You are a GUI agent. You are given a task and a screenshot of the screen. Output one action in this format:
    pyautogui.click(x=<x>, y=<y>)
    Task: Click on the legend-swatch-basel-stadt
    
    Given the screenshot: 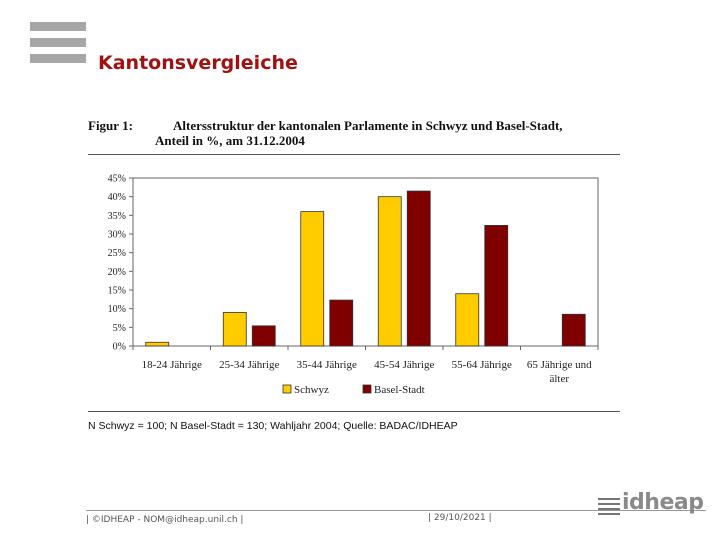 What is the action you would take?
    pyautogui.click(x=367, y=389)
    